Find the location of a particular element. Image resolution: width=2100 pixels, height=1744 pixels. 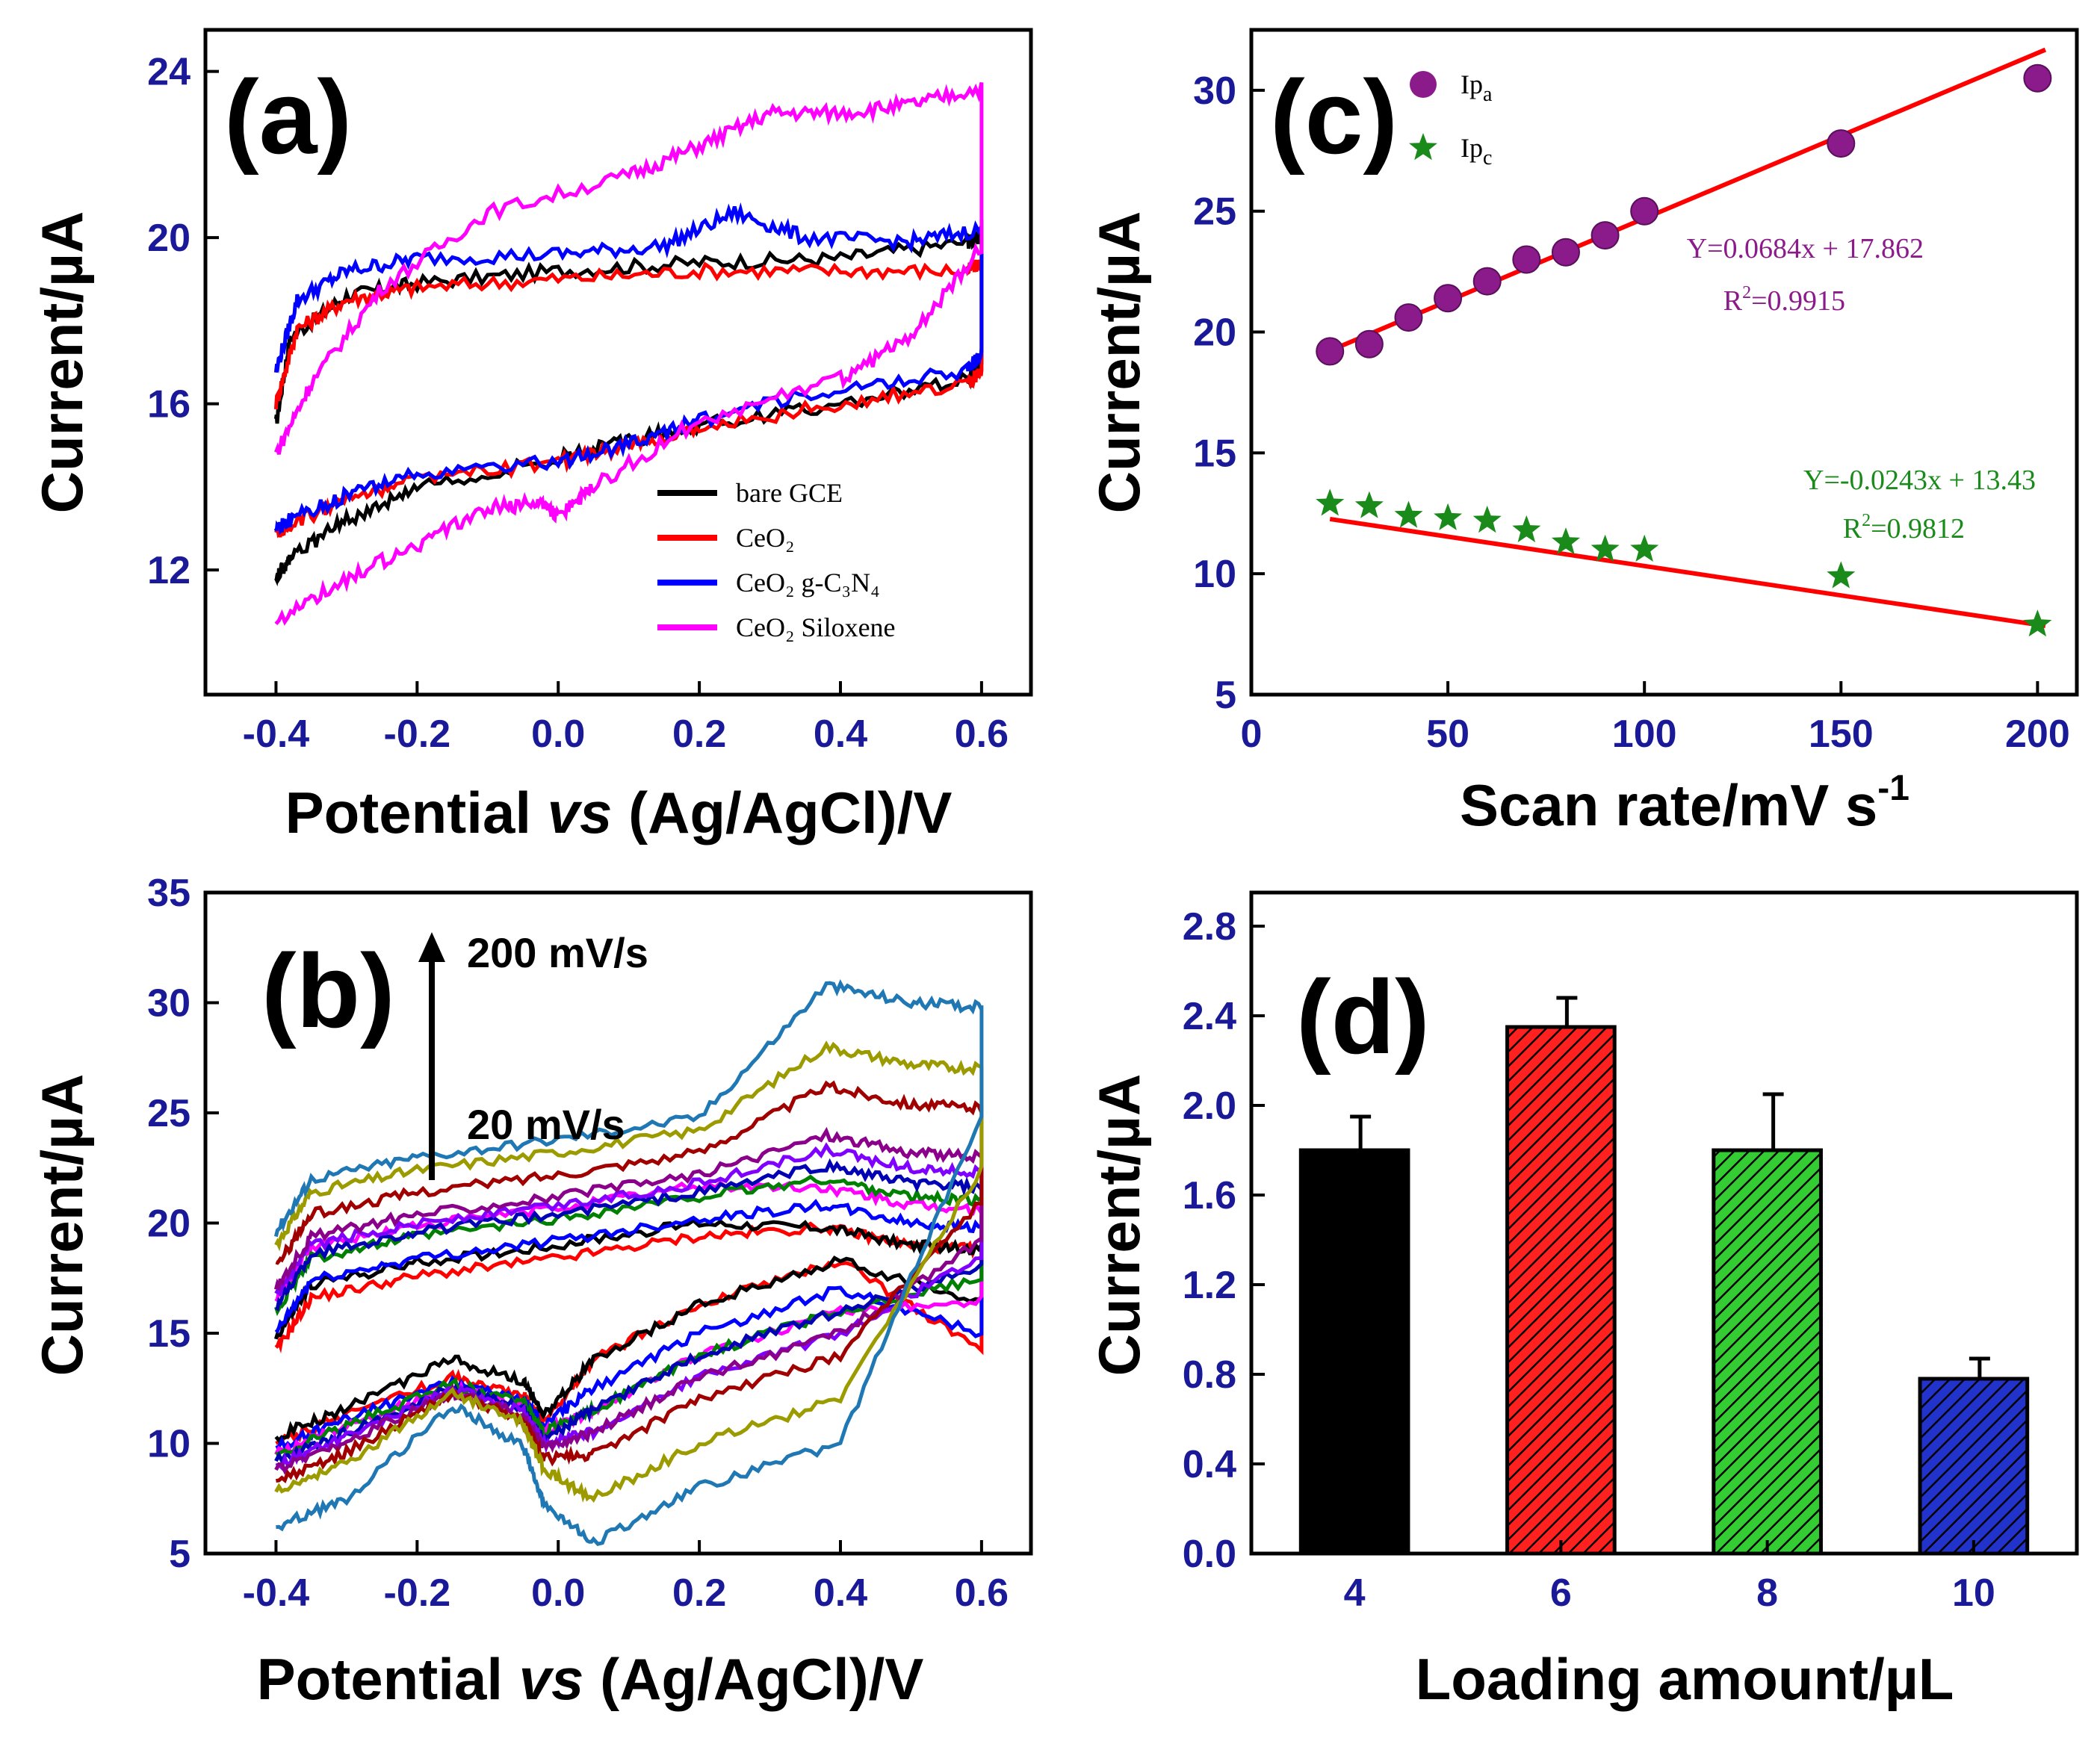

panel-d-ylabel: Current/µA is located at coordinates (1119, 1225).